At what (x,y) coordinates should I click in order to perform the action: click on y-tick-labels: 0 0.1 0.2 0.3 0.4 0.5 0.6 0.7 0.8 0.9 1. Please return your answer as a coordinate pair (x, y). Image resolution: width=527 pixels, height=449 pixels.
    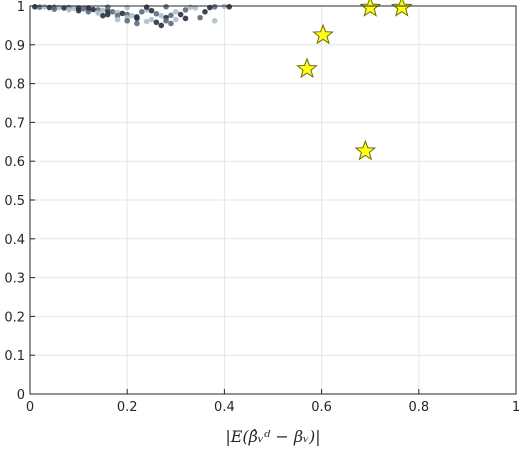
    Looking at the image, I should click on (19, 201).